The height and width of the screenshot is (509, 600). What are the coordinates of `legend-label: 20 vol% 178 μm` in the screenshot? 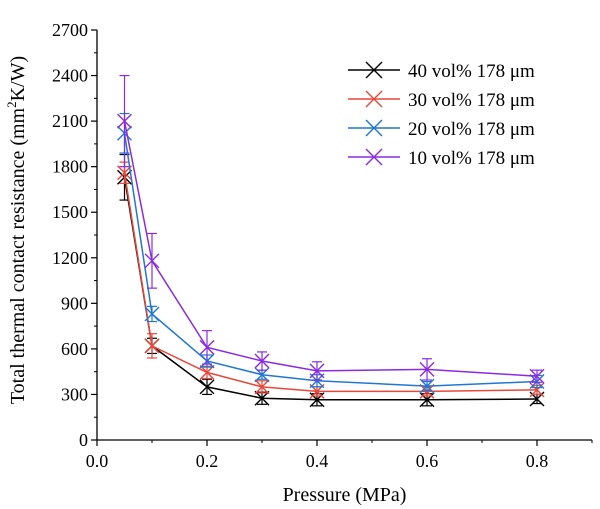 It's located at (471, 129).